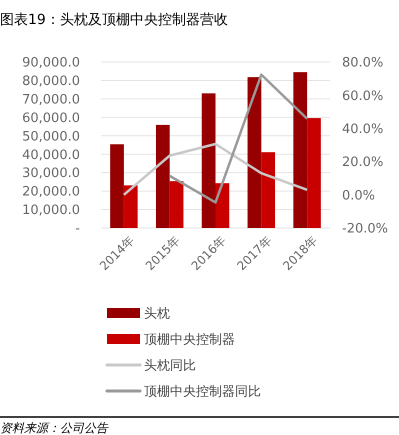 The width and height of the screenshot is (399, 435). What do you see at coordinates (51, 63) in the screenshot?
I see `y-tick-label: 90,000.0` at bounding box center [51, 63].